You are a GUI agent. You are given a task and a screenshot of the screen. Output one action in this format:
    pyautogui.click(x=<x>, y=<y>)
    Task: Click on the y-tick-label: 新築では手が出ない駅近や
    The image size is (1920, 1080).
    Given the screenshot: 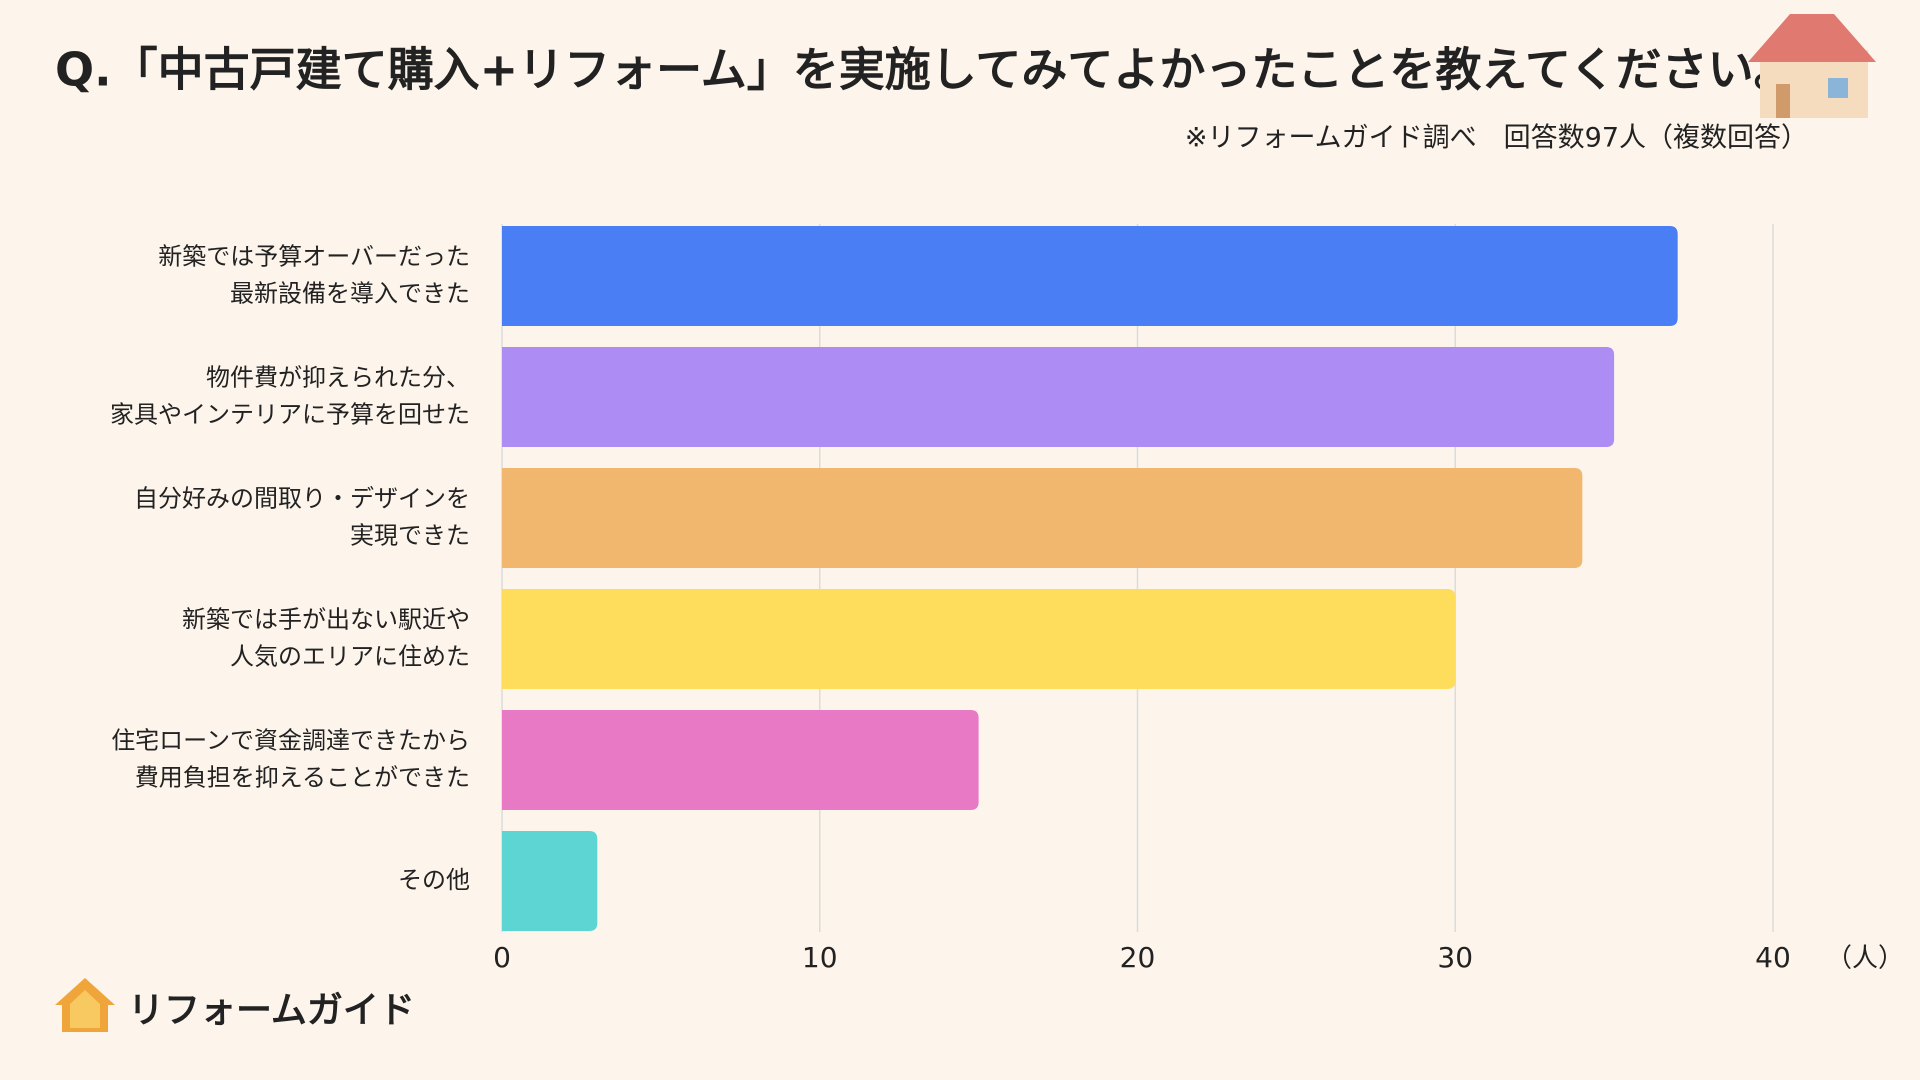 What is the action you would take?
    pyautogui.click(x=326, y=620)
    